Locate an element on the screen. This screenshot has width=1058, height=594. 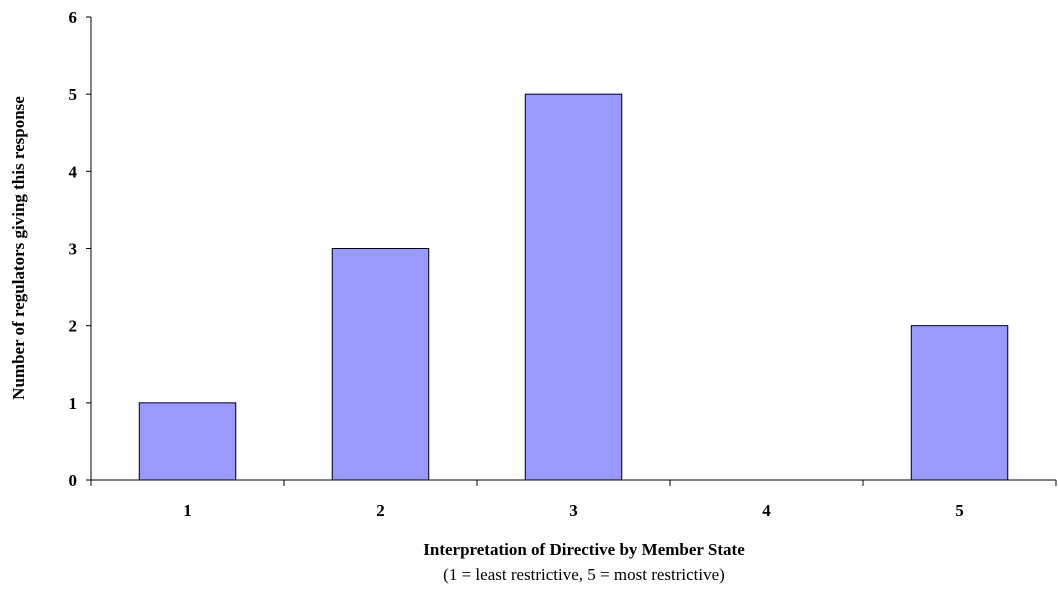
y-tick-label: 5 is located at coordinates (73, 94).